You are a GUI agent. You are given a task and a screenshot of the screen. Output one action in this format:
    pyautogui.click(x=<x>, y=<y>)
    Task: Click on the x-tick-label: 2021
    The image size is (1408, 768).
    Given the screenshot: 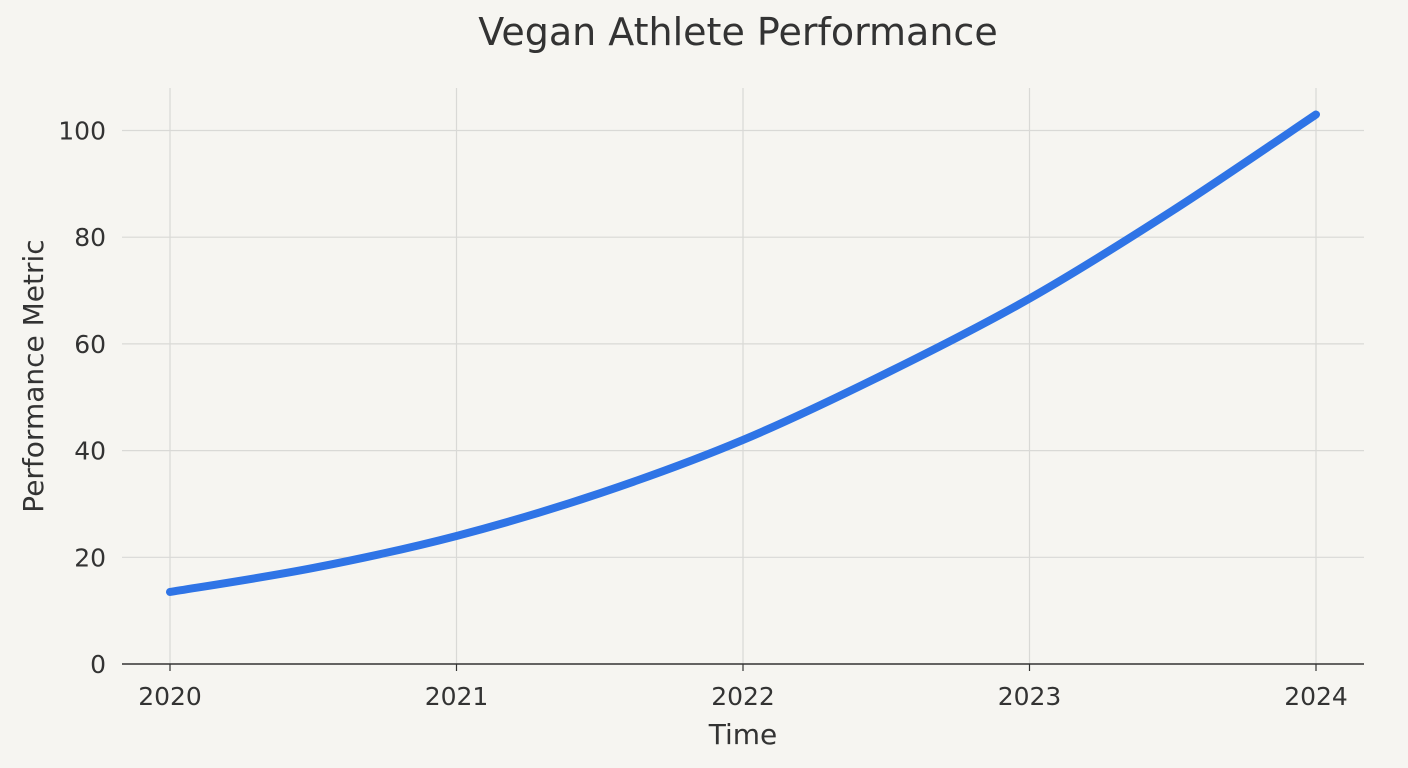 What is the action you would take?
    pyautogui.click(x=457, y=696)
    